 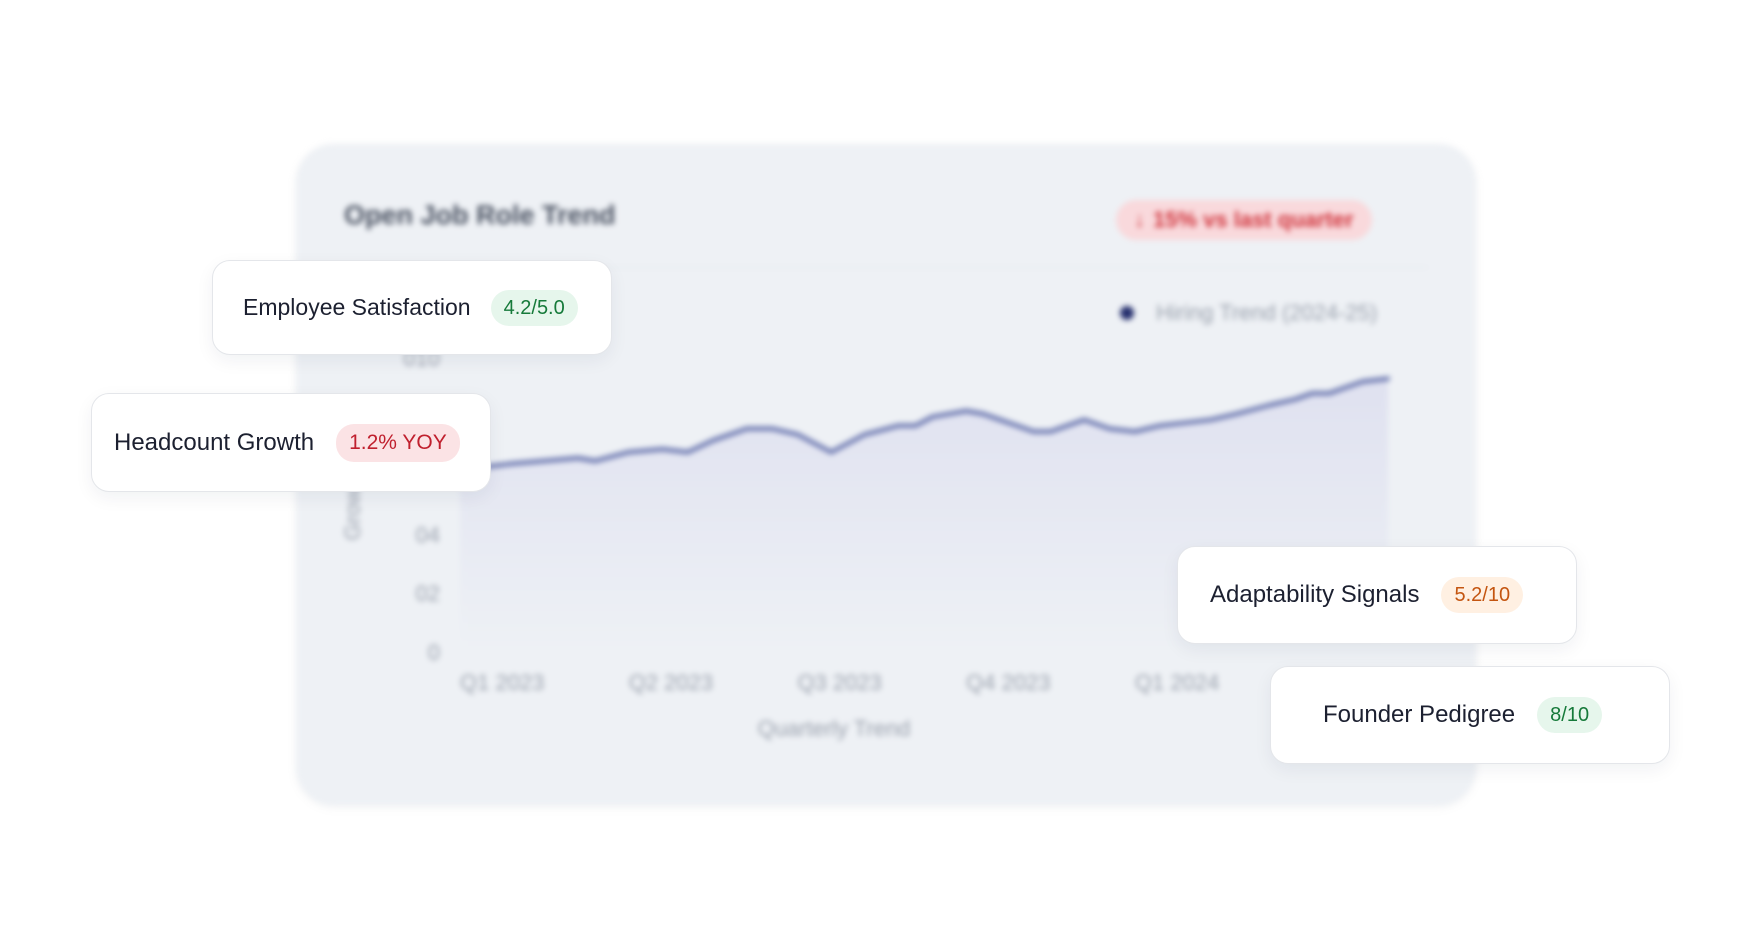 What do you see at coordinates (1570, 715) in the screenshot?
I see `metric-badge: 8/10` at bounding box center [1570, 715].